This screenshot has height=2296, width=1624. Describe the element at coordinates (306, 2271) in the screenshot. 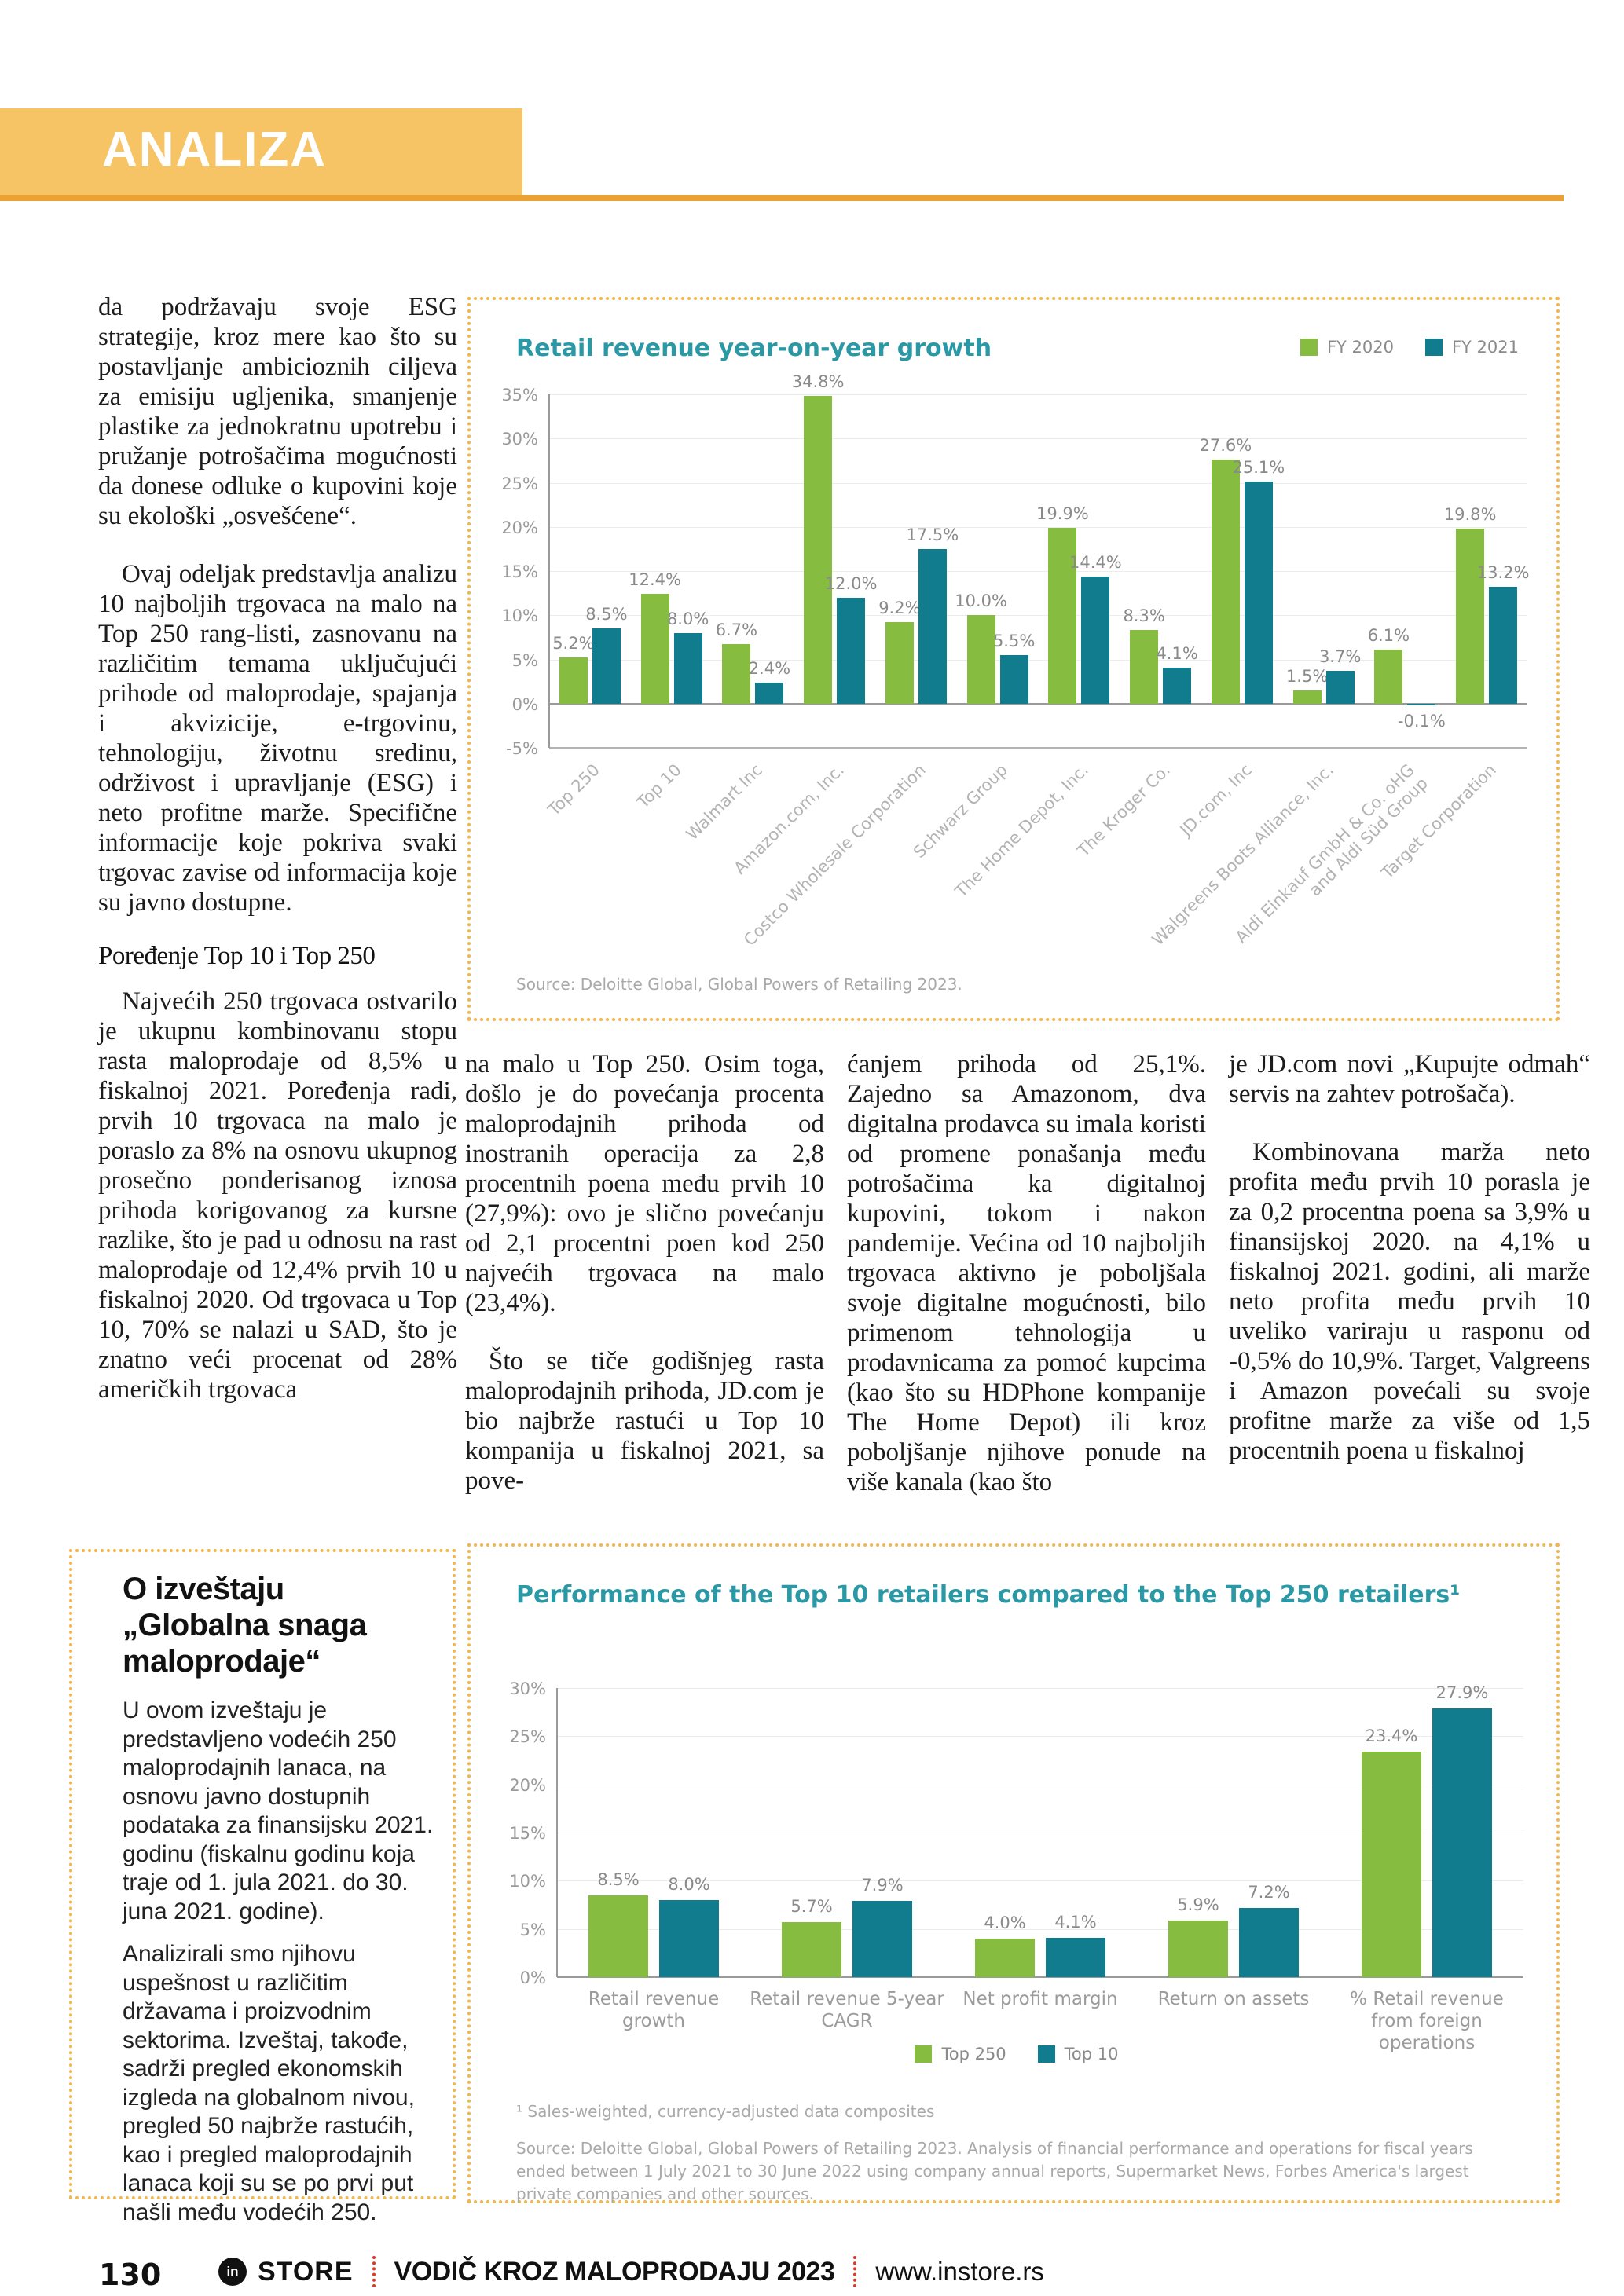

I see `store-logo-text: STORE` at that location.